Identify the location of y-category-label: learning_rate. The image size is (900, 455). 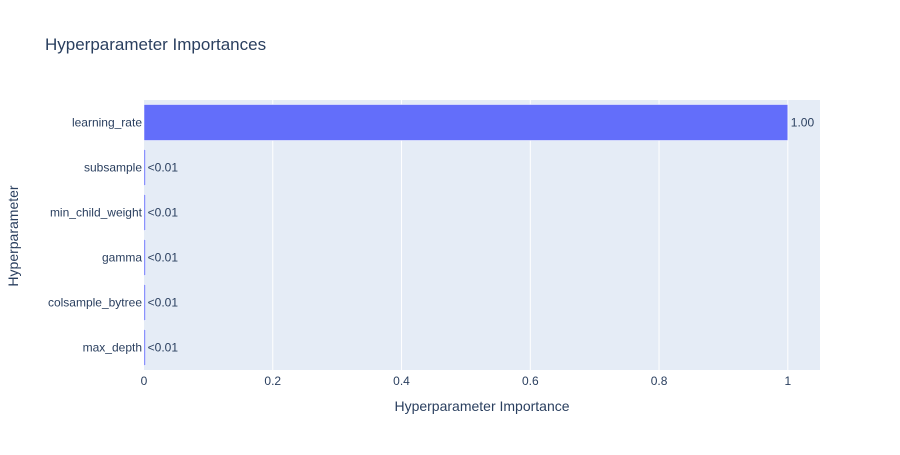
(107, 123).